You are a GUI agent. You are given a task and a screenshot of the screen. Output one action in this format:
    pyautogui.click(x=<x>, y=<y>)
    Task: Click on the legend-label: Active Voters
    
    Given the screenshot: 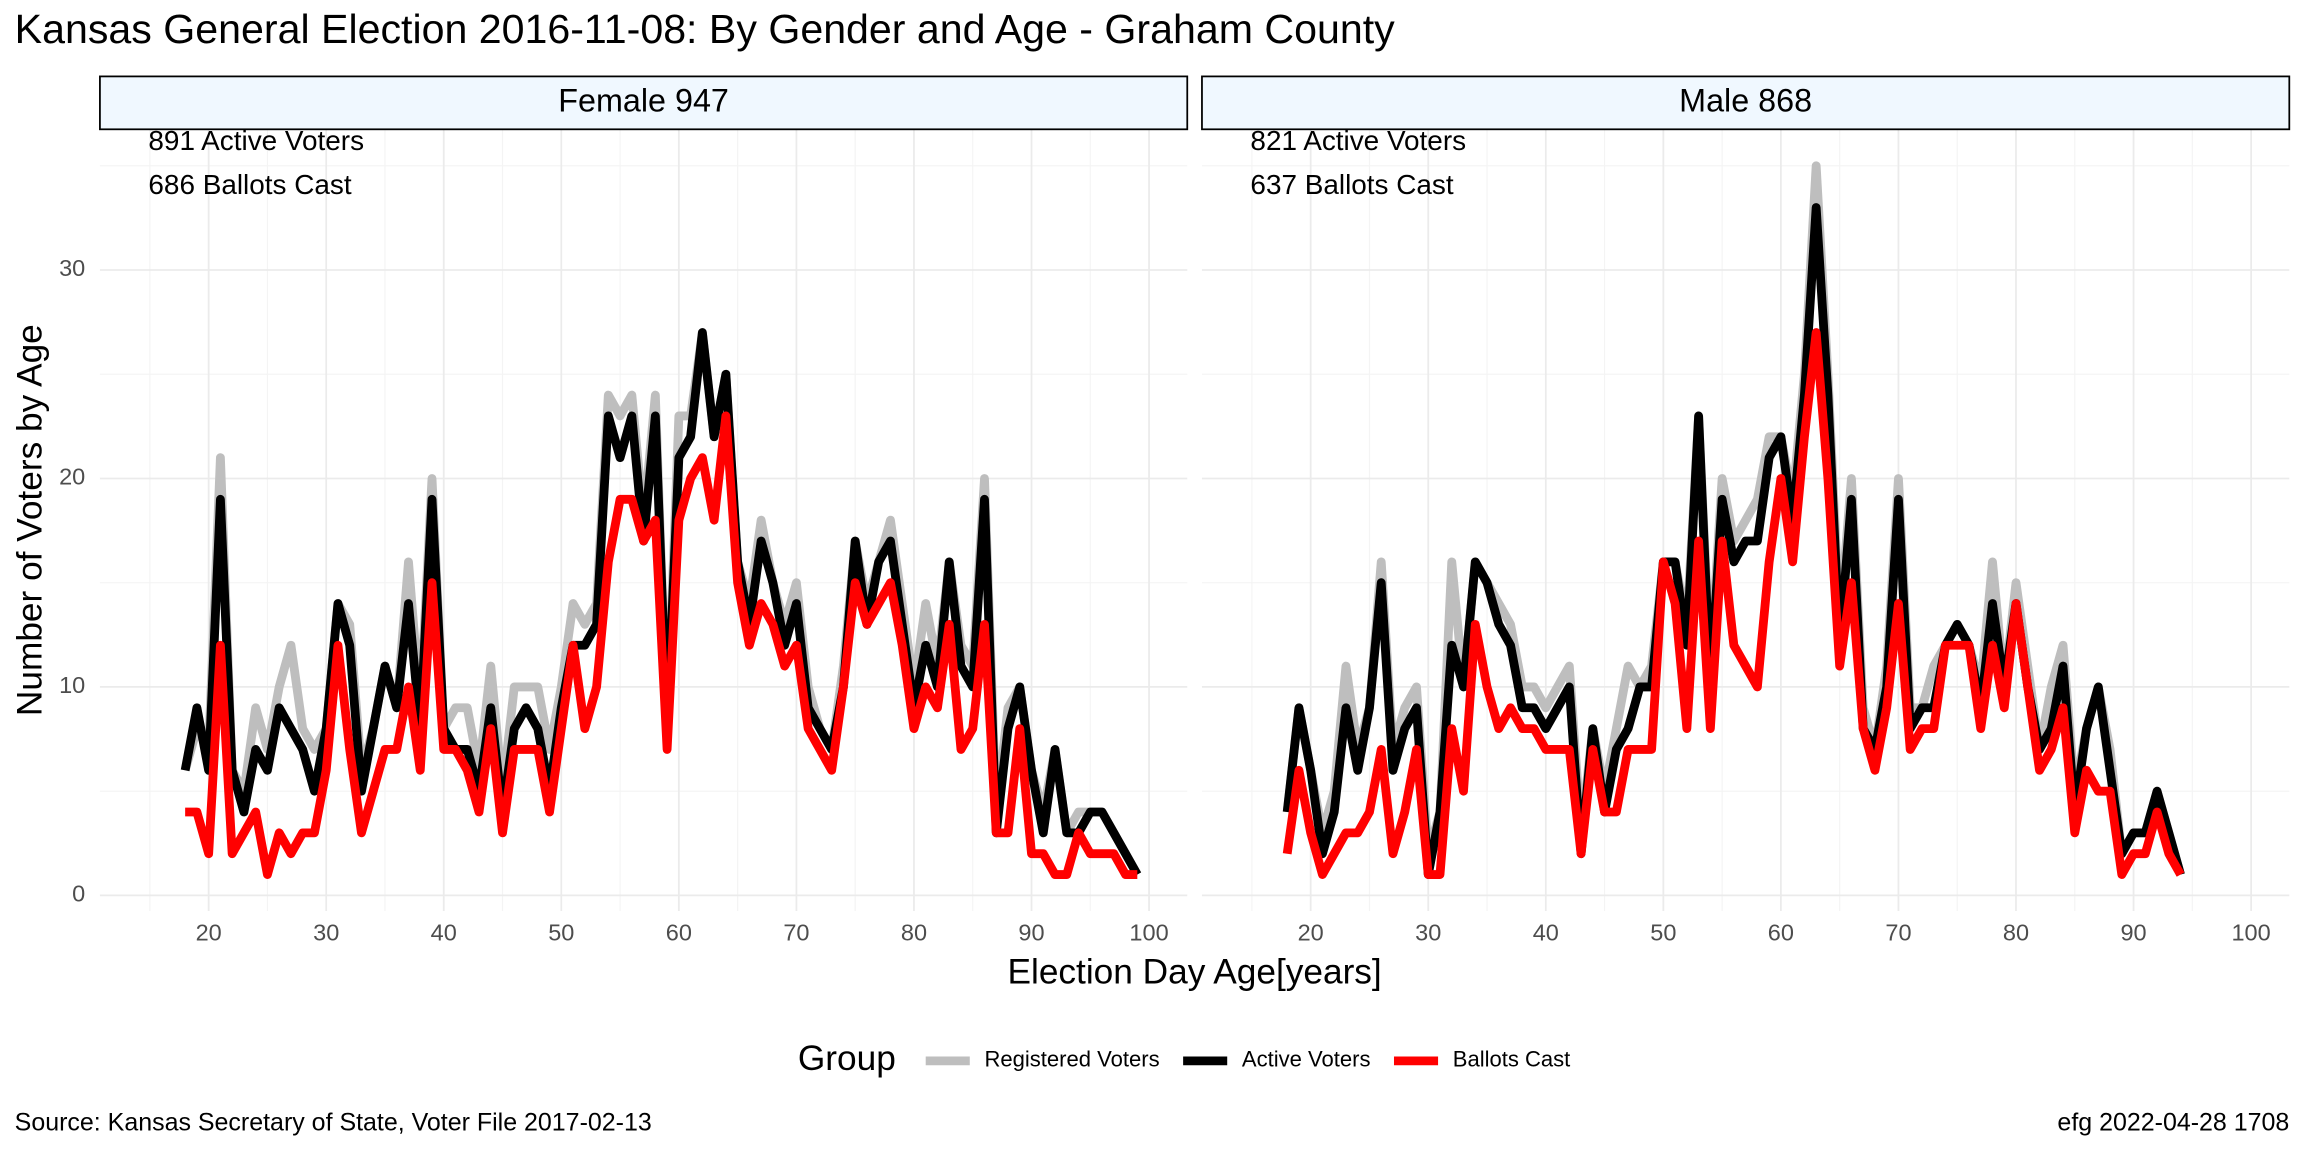 What is the action you would take?
    pyautogui.click(x=1306, y=1059)
    